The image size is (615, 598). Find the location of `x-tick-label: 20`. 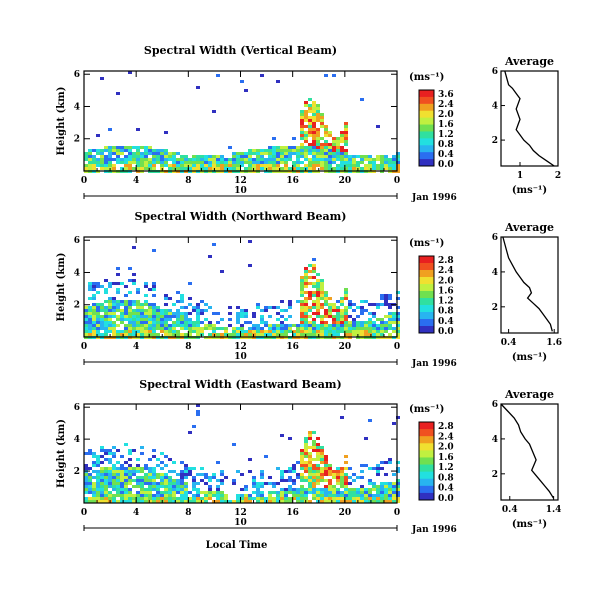

x-tick-label: 20 is located at coordinates (345, 181).